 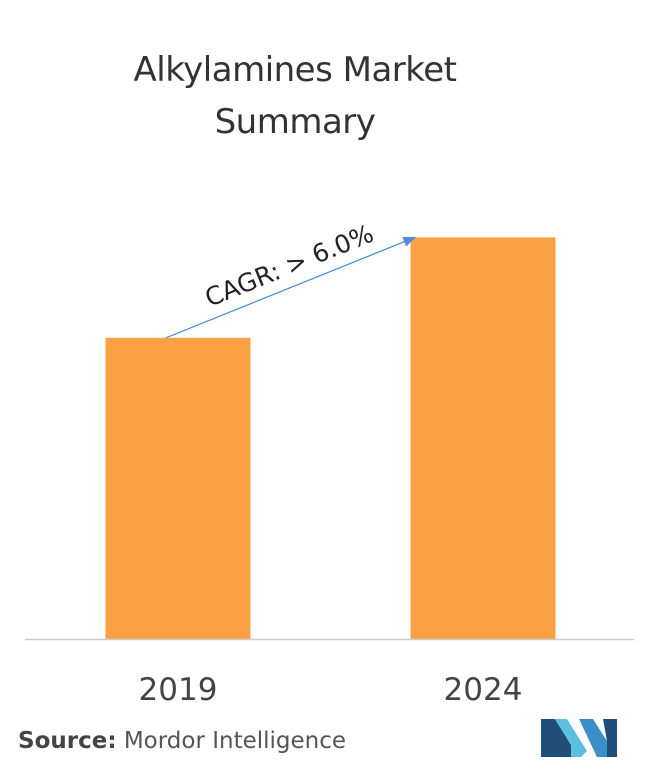 I want to click on cagr-annotation: CAGR: > 6.0%, so click(x=289, y=266).